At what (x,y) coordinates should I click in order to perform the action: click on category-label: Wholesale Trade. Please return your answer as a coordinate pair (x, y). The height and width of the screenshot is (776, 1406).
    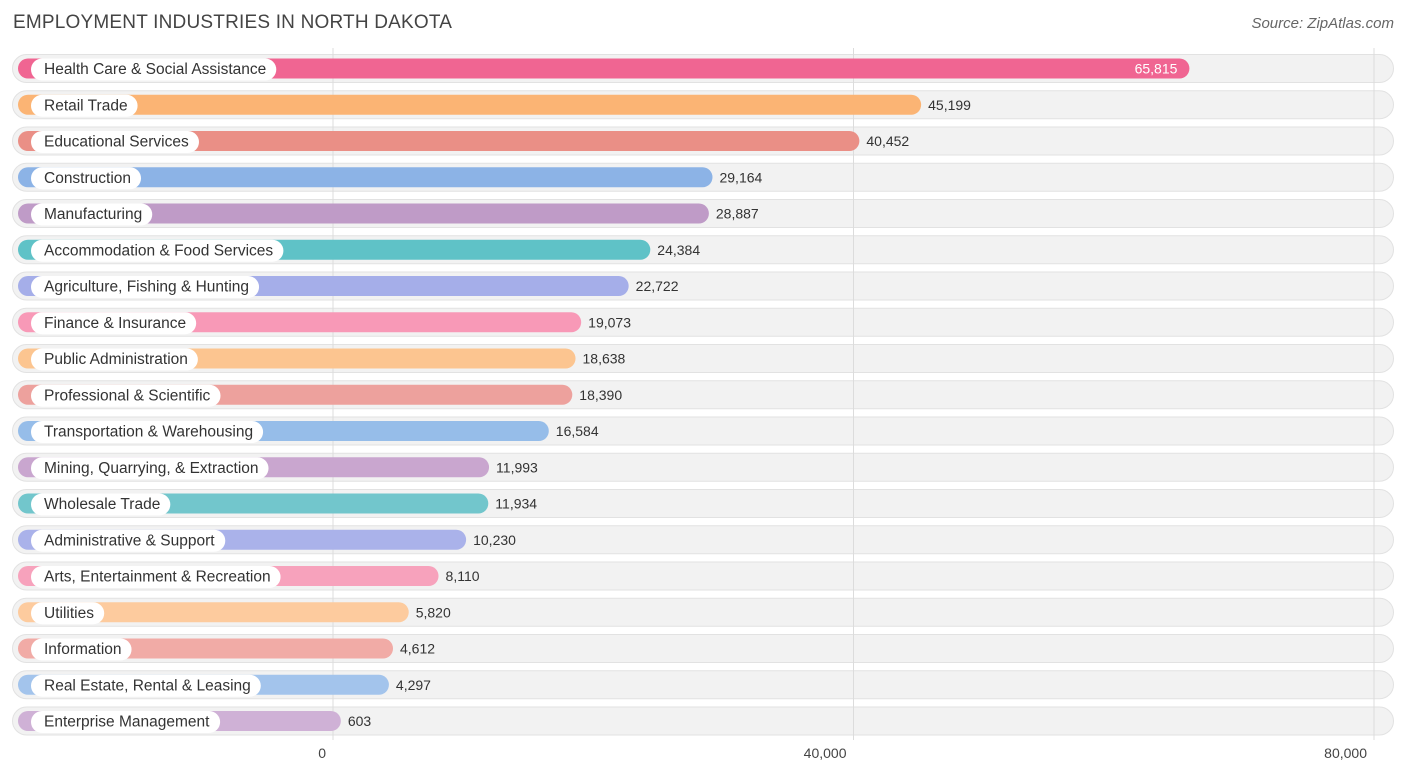
    Looking at the image, I should click on (102, 504).